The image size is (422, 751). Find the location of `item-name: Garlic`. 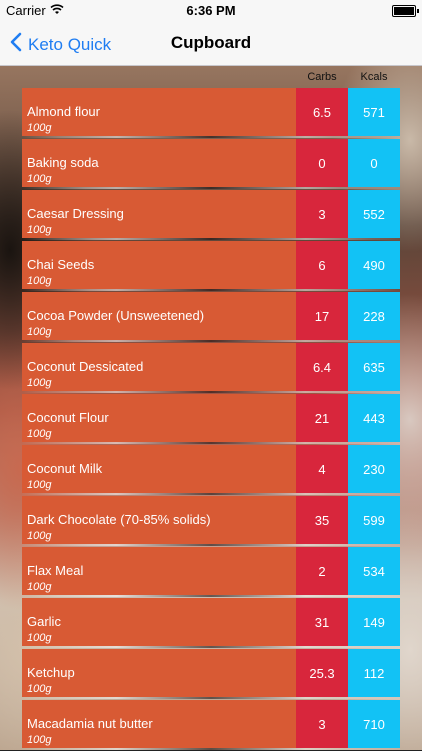

item-name: Garlic is located at coordinates (44, 621).